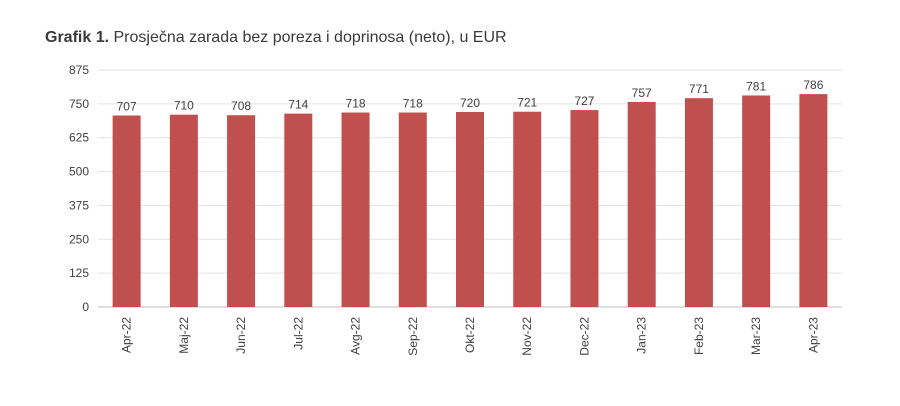  What do you see at coordinates (79, 239) in the screenshot?
I see `y-tick-label: 250` at bounding box center [79, 239].